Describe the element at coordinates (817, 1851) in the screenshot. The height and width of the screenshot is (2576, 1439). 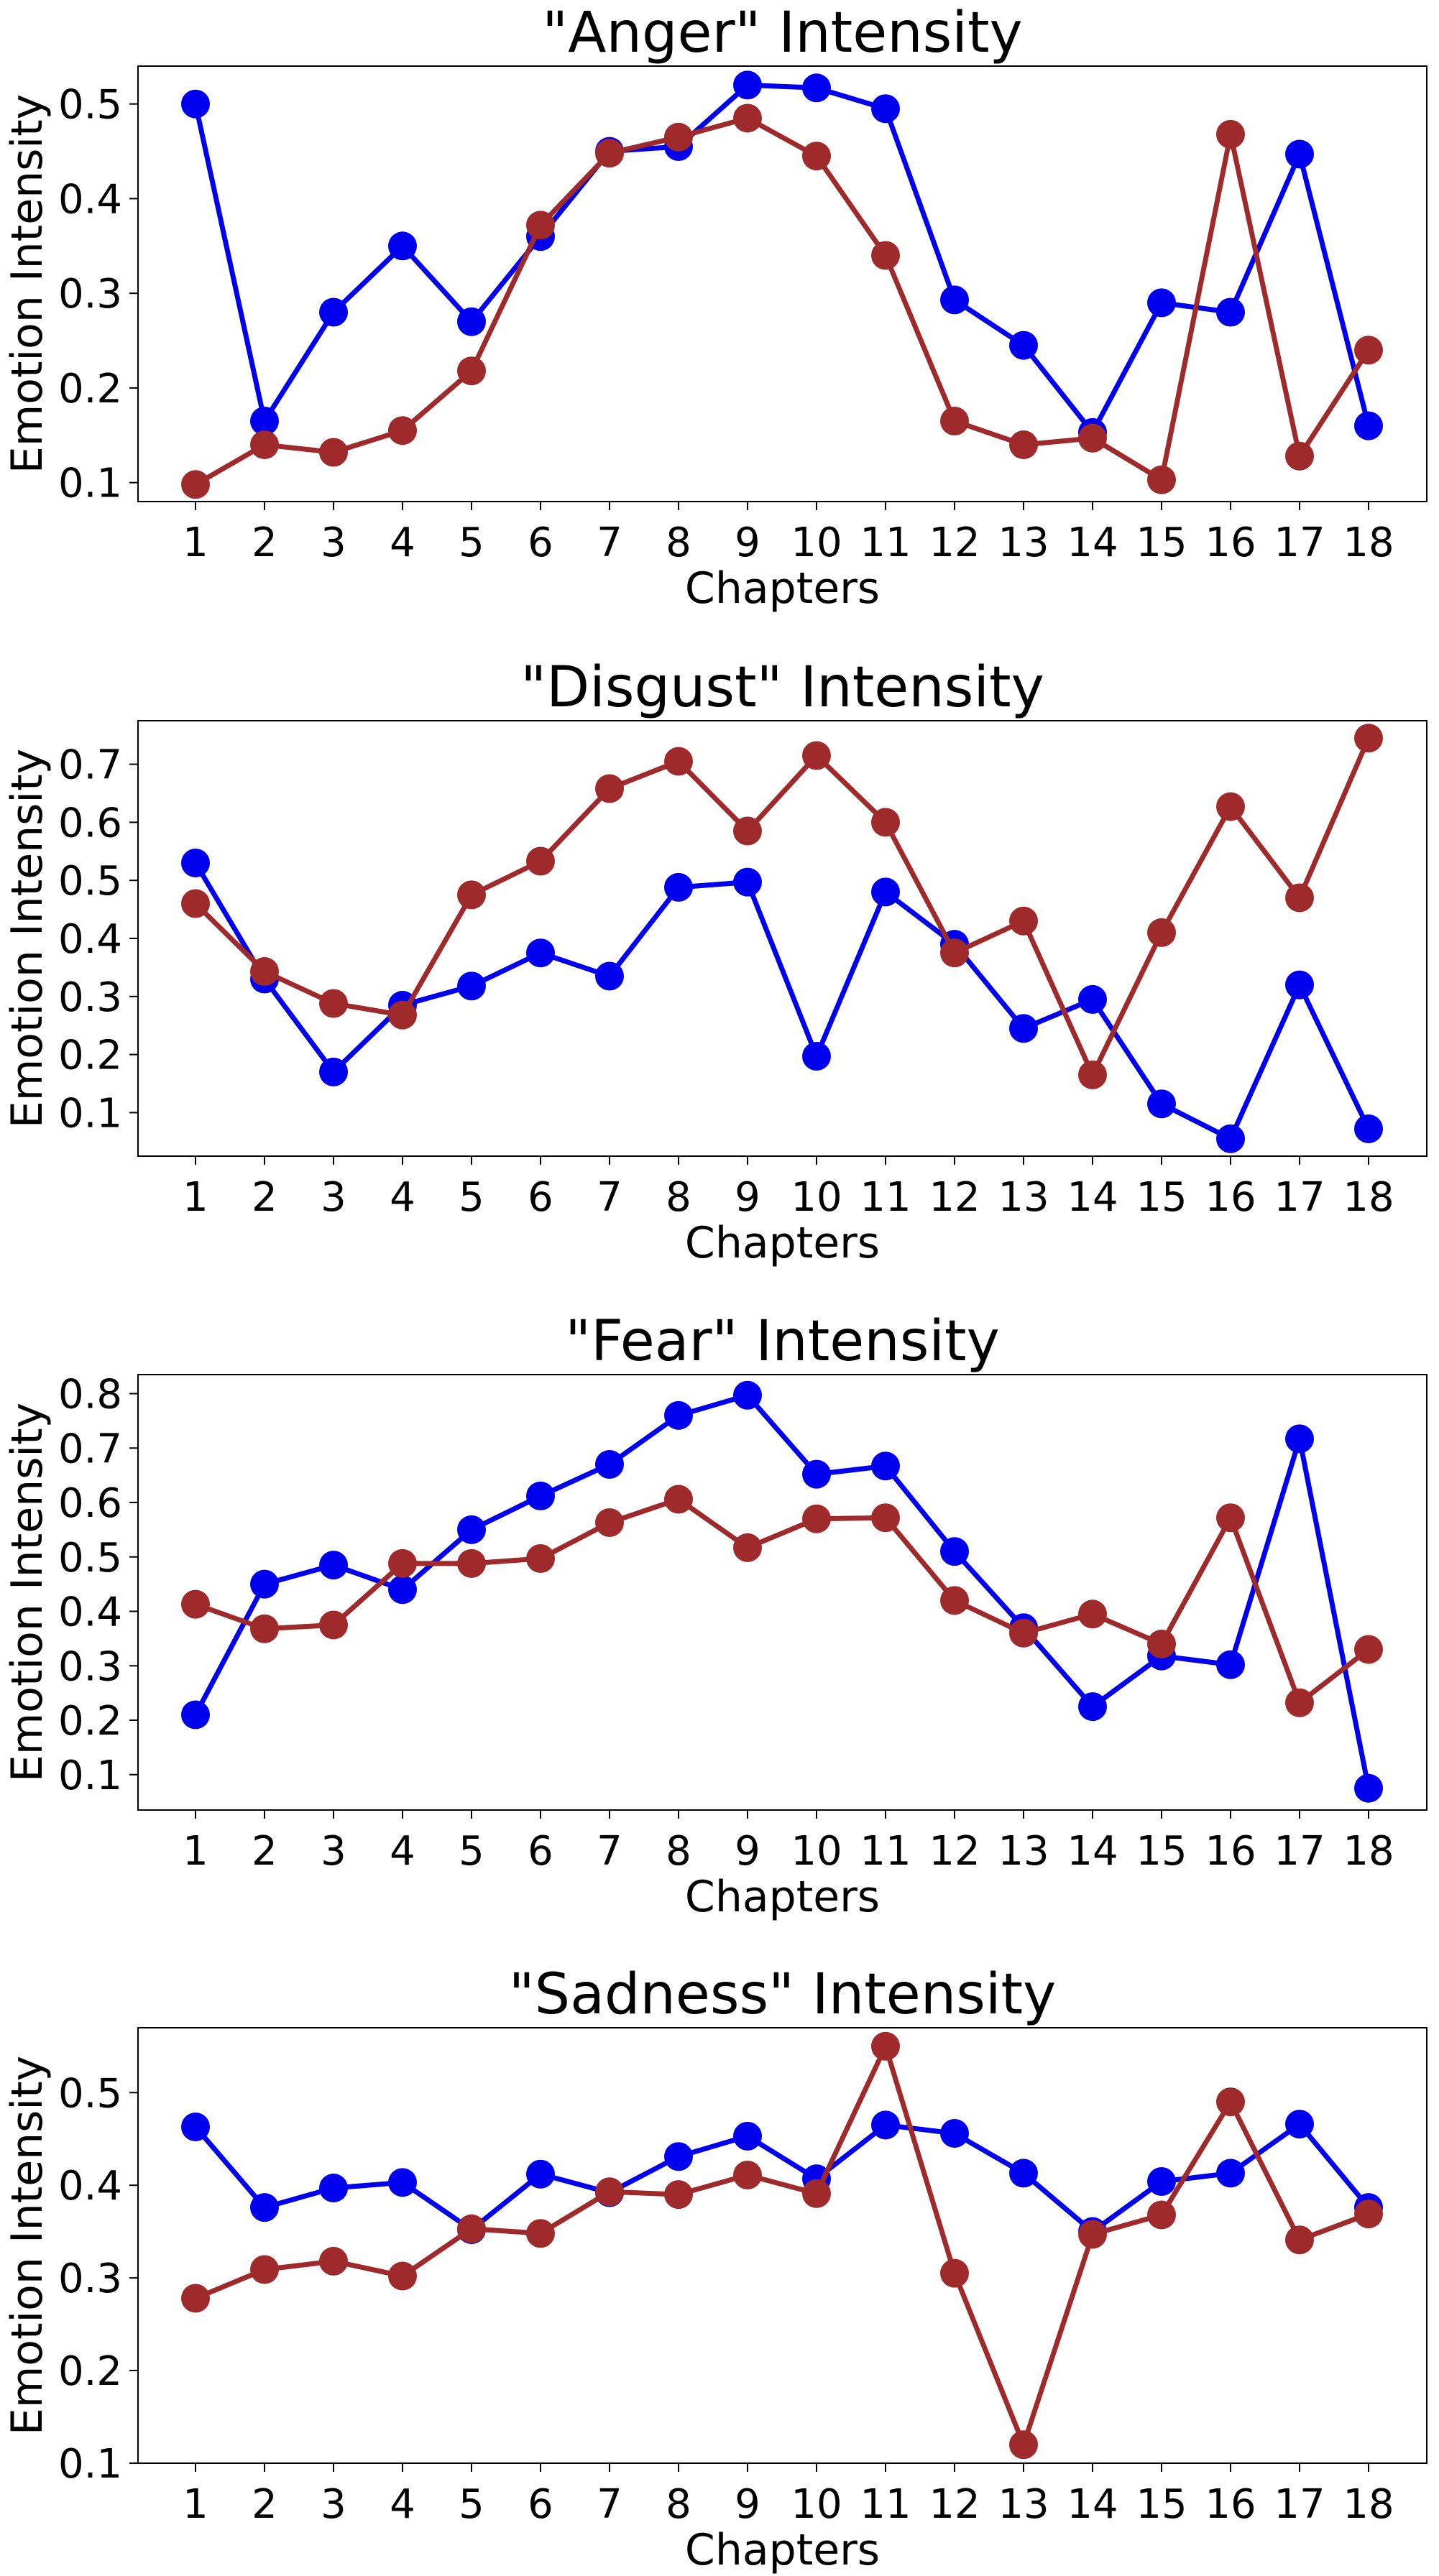
I see `x-tick-label: 10` at that location.